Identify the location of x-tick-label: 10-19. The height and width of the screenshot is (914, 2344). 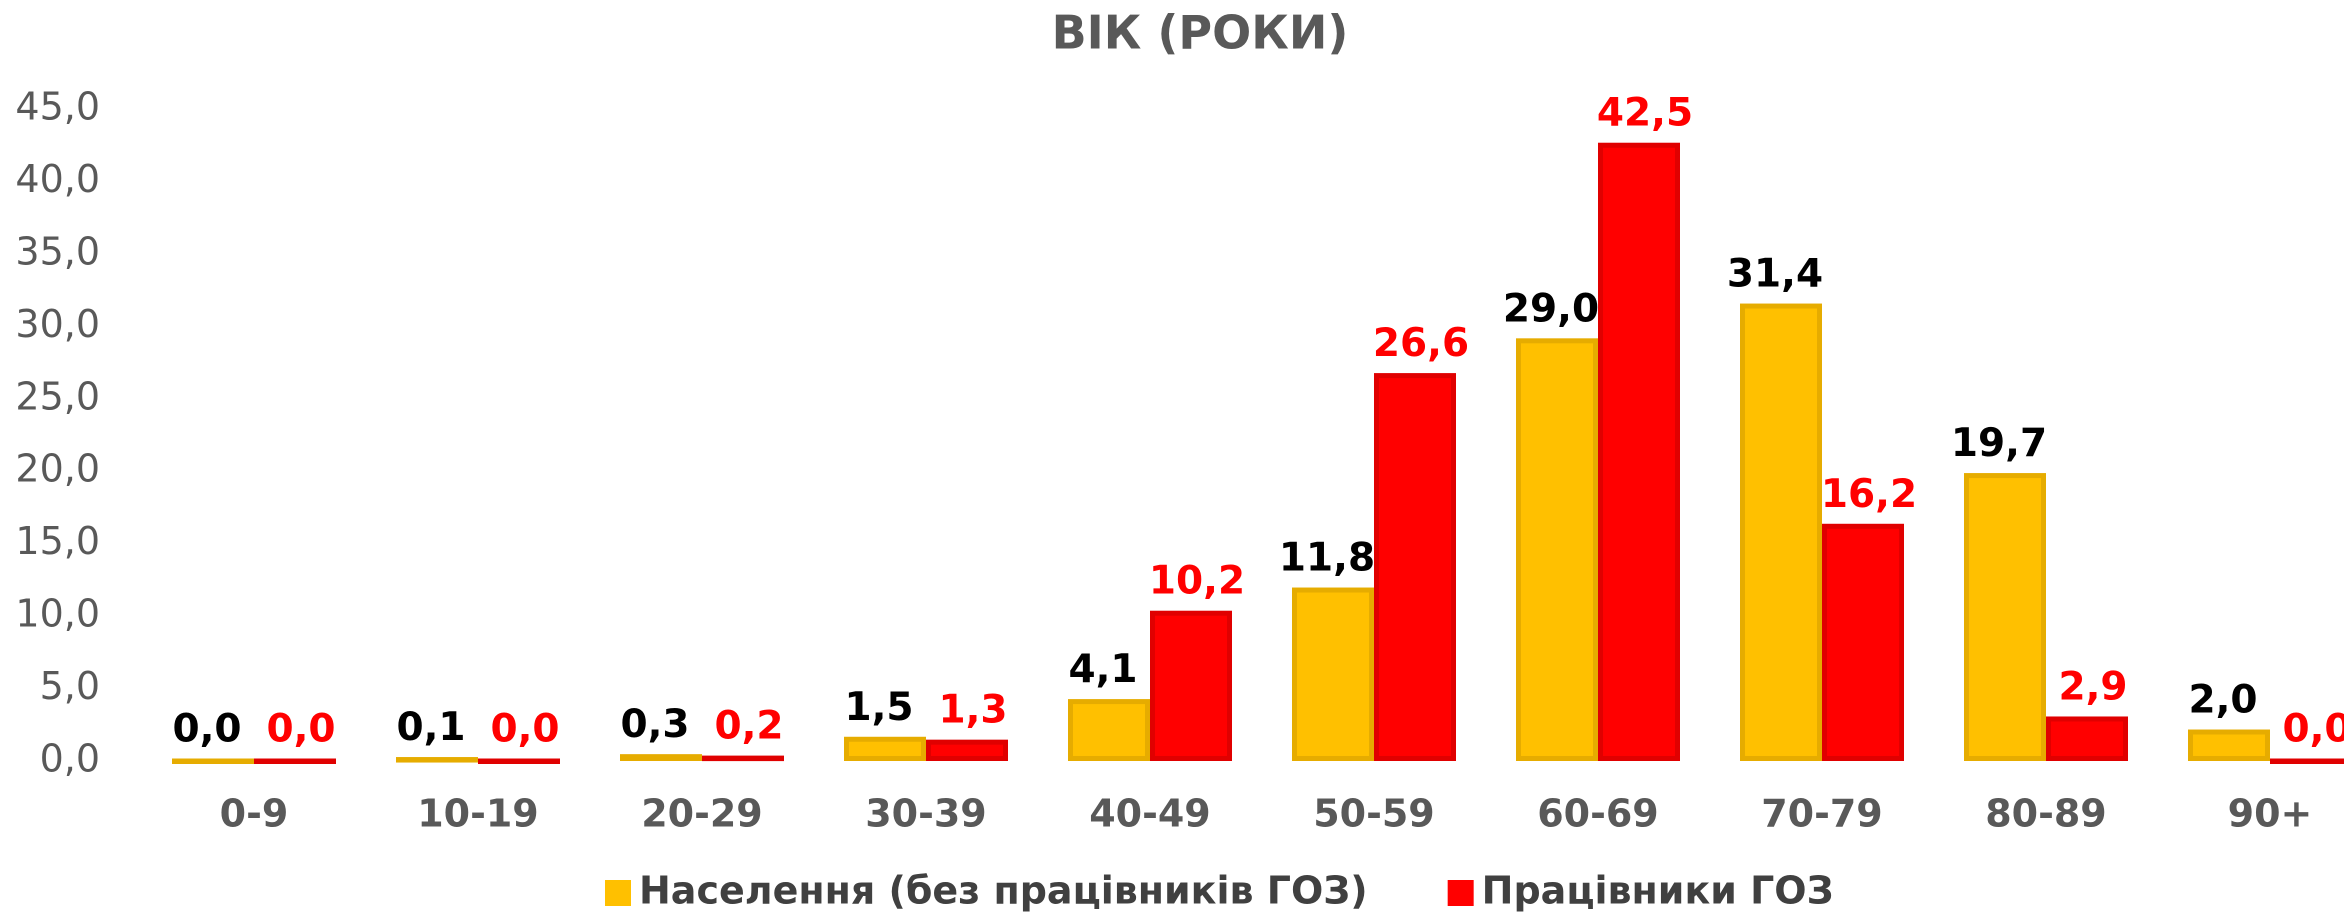
(478, 814).